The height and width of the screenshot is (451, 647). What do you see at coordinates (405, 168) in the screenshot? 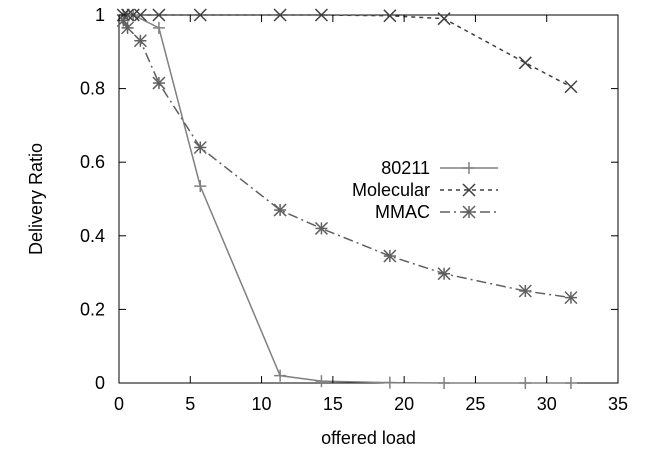
I see `legend-label: 80211` at bounding box center [405, 168].